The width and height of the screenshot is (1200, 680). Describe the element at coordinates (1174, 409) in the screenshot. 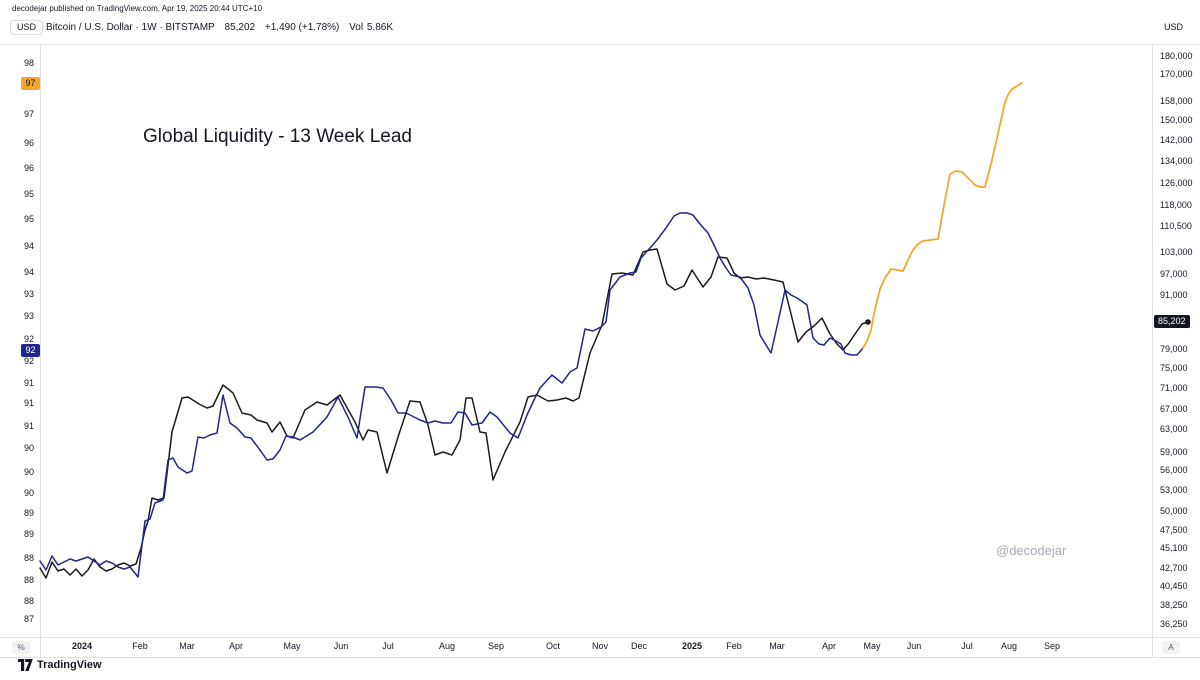

I see `right-axis-label: 67,000` at that location.